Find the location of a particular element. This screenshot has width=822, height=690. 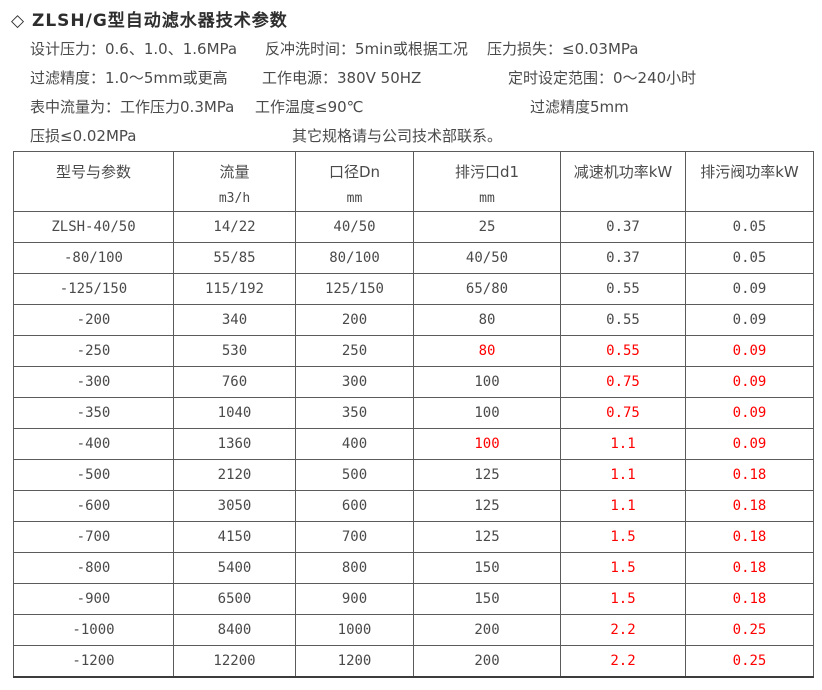

table-cell: 125/150 is located at coordinates (354, 289).